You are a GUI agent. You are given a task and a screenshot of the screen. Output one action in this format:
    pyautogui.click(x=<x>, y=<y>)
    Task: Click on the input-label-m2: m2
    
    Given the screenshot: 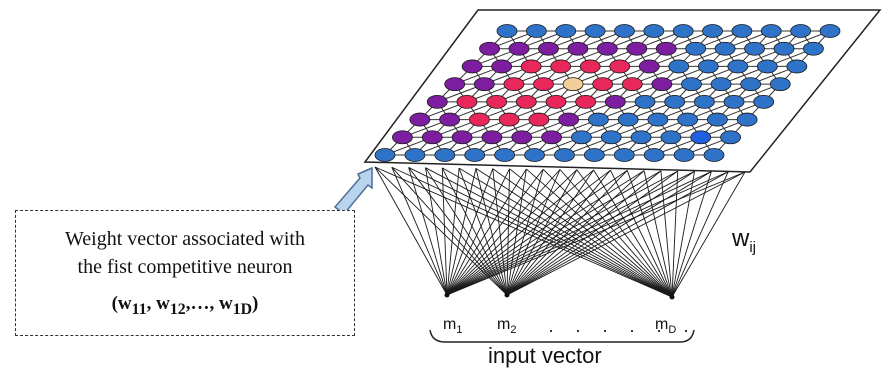 What is the action you would take?
    pyautogui.click(x=506, y=326)
    